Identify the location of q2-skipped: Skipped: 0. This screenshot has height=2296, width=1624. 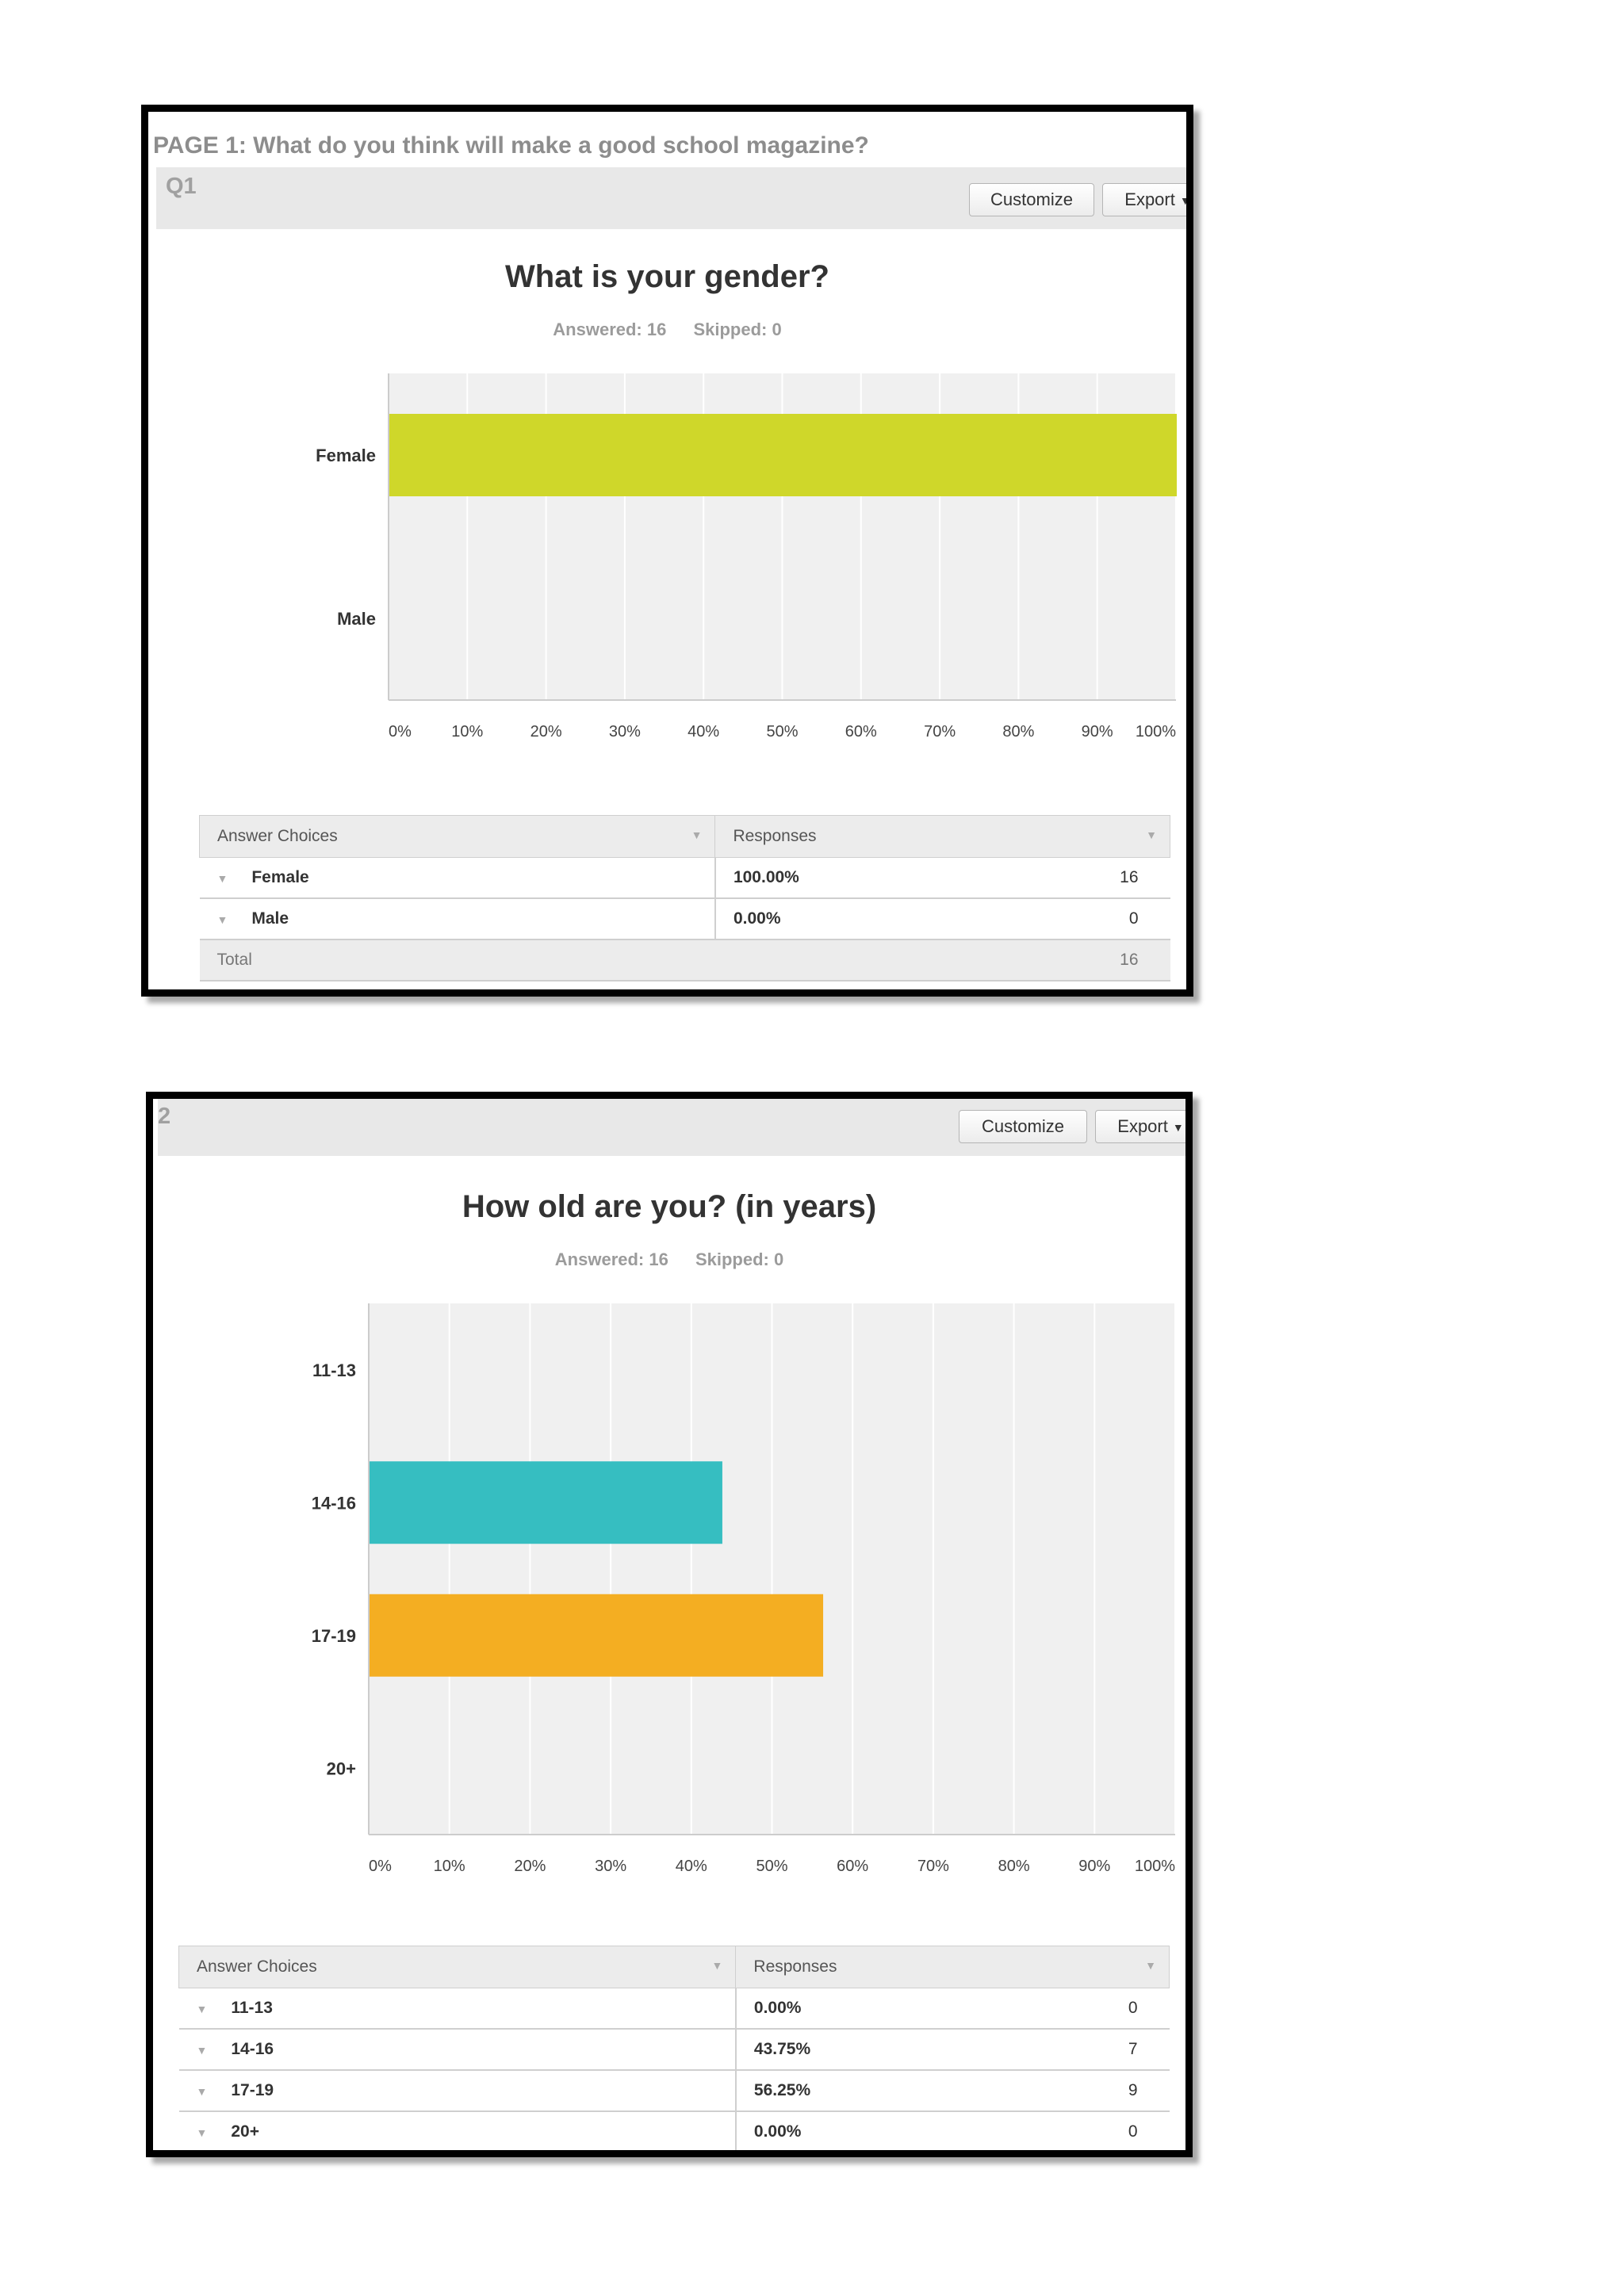
(739, 1259).